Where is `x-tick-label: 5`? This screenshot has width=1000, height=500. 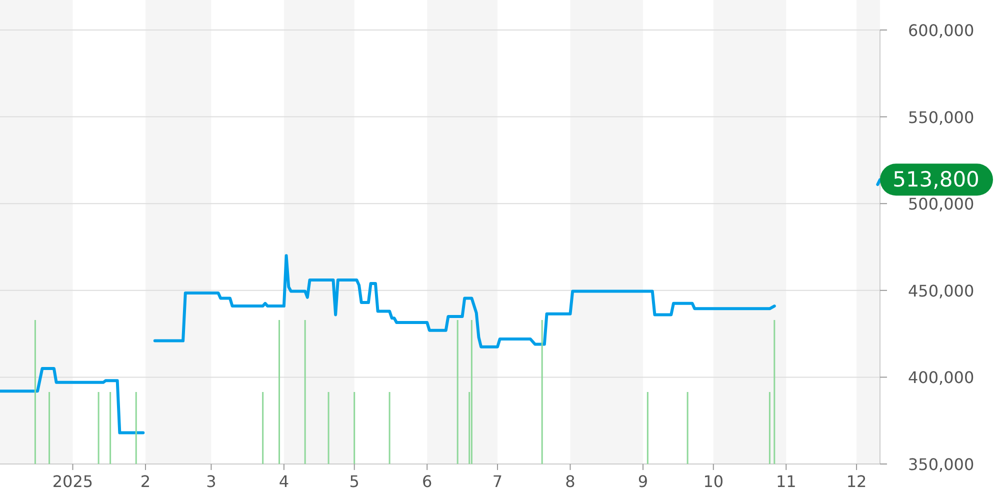 x-tick-label: 5 is located at coordinates (354, 481).